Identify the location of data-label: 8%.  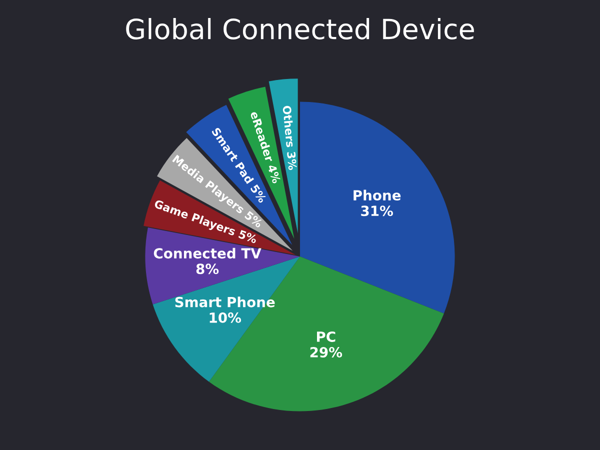
(207, 269).